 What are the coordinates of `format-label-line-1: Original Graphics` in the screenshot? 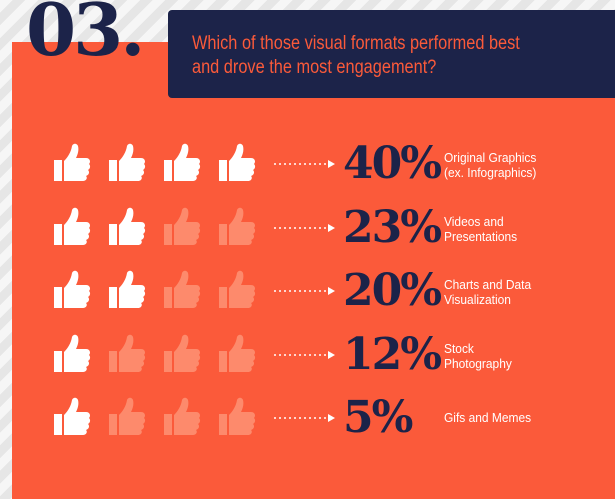 It's located at (490, 157).